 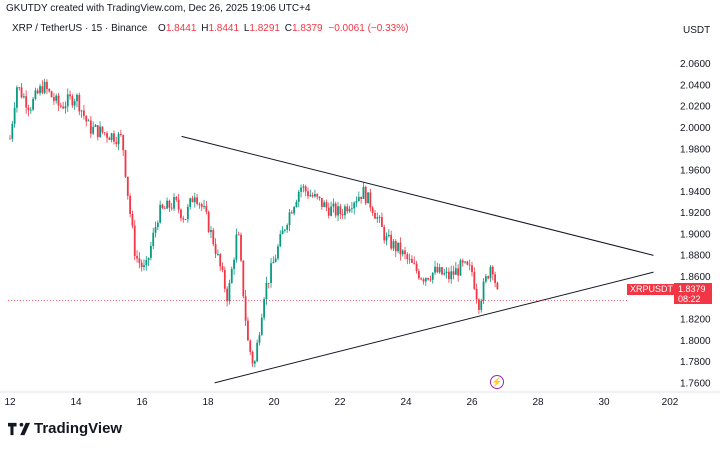 What do you see at coordinates (695, 256) in the screenshot?
I see `price-tick-label: 1.8800` at bounding box center [695, 256].